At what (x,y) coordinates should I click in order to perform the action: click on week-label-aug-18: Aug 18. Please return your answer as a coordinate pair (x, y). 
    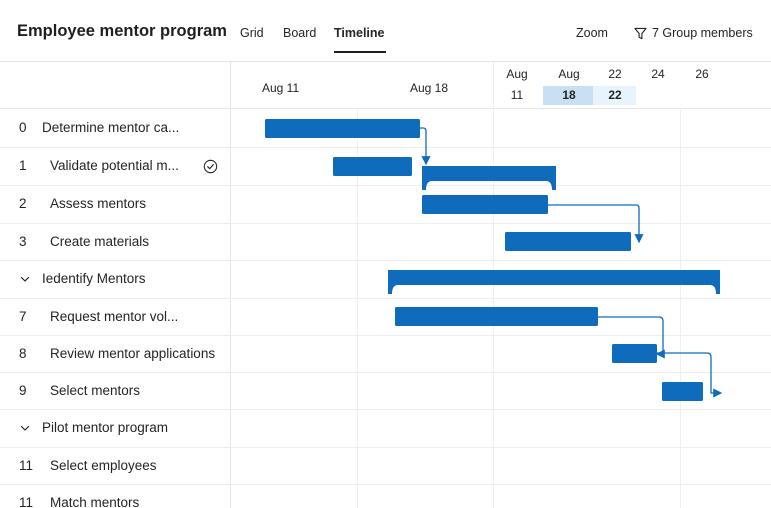
    Looking at the image, I should click on (429, 88).